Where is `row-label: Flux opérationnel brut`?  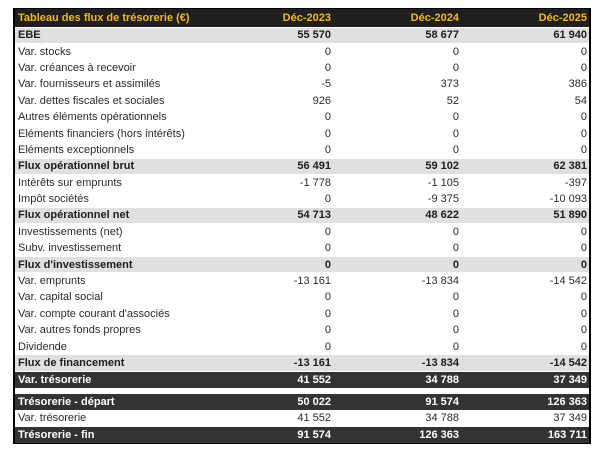 row-label: Flux opérationnel brut is located at coordinates (76, 166).